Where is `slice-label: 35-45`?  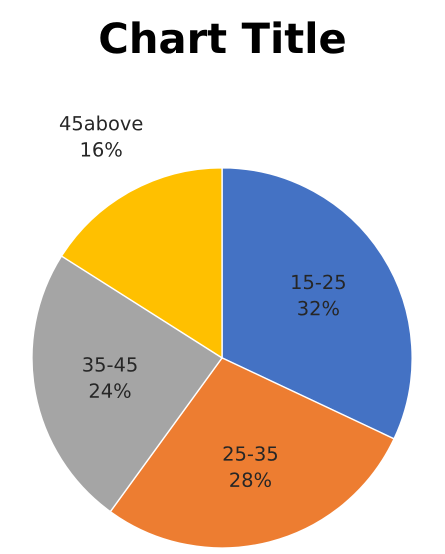 slice-label: 35-45 is located at coordinates (110, 364).